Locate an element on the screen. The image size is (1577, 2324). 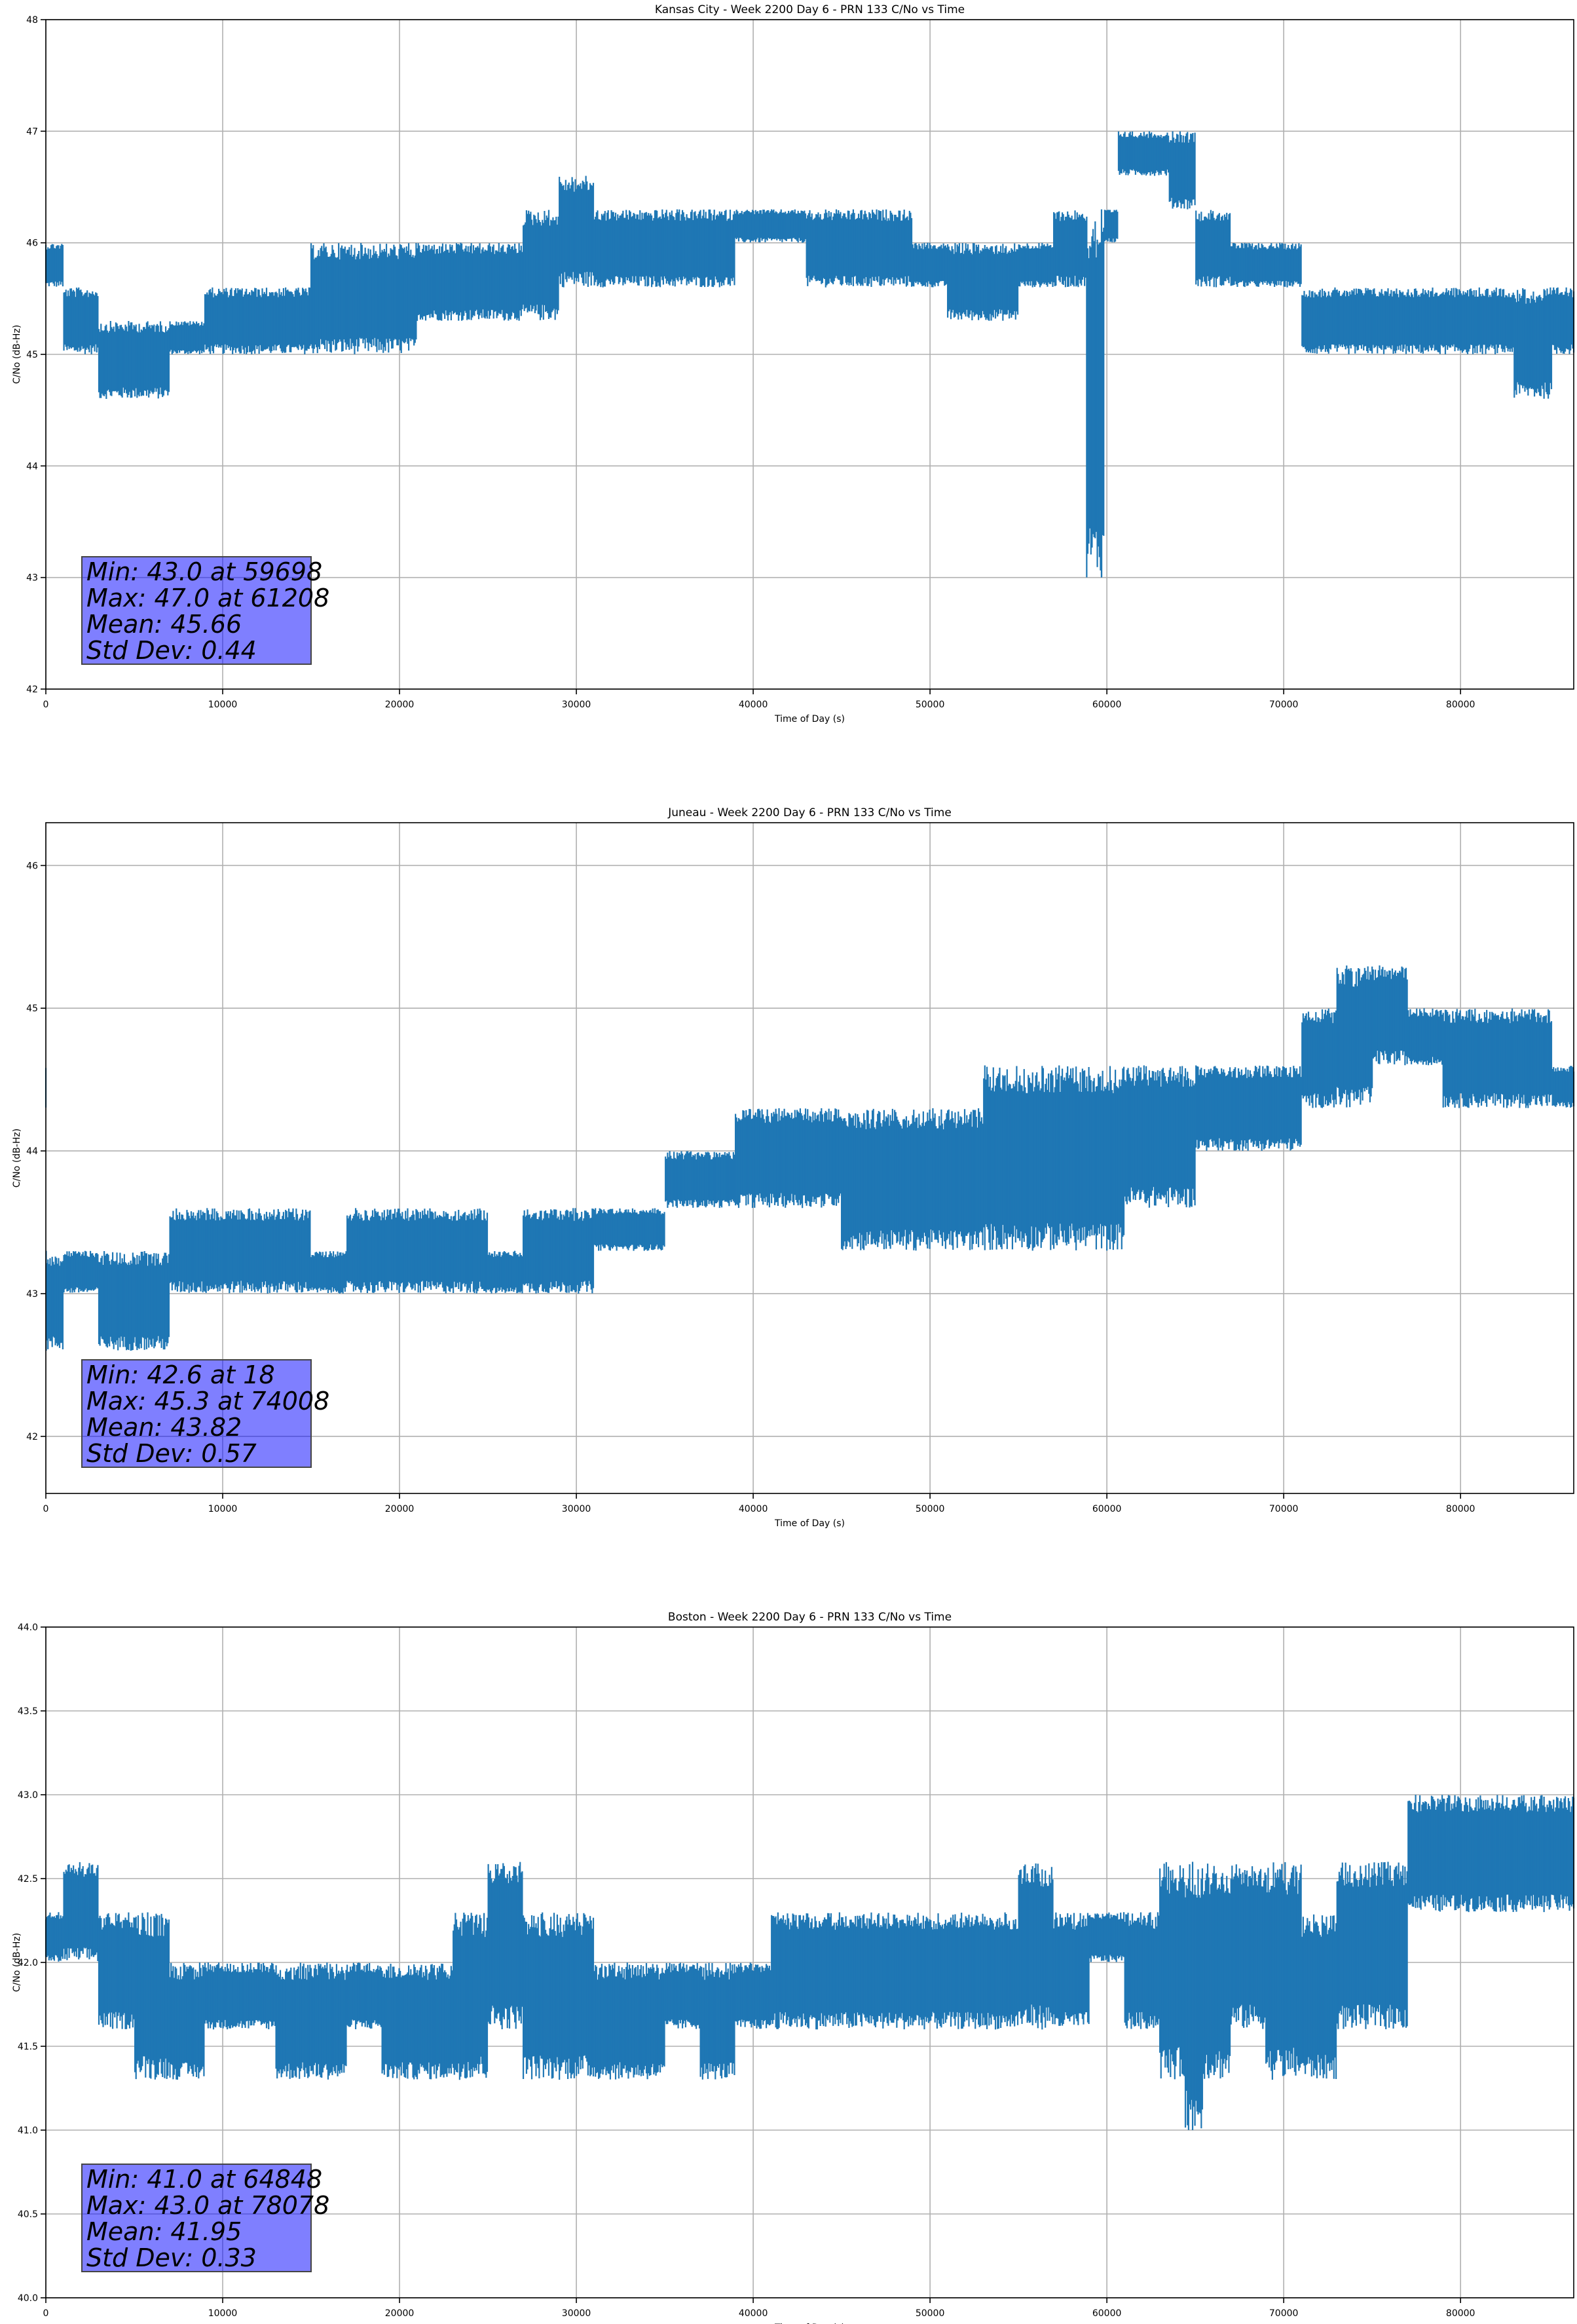
y-tick-label: 42.0 is located at coordinates (28, 1963).